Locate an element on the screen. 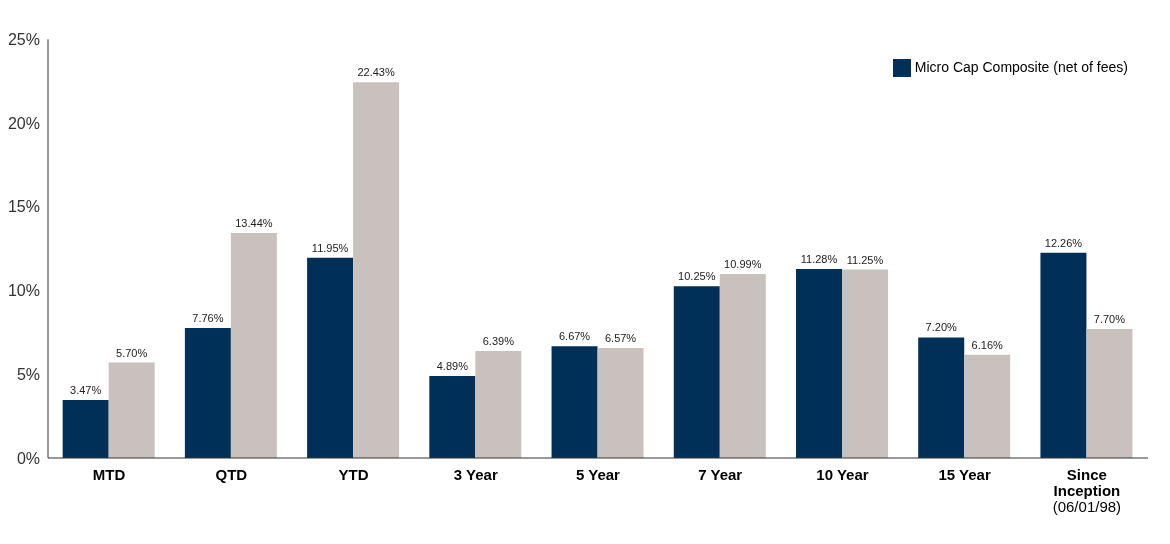 The image size is (1170, 544). data-label: 10.99% is located at coordinates (743, 263).